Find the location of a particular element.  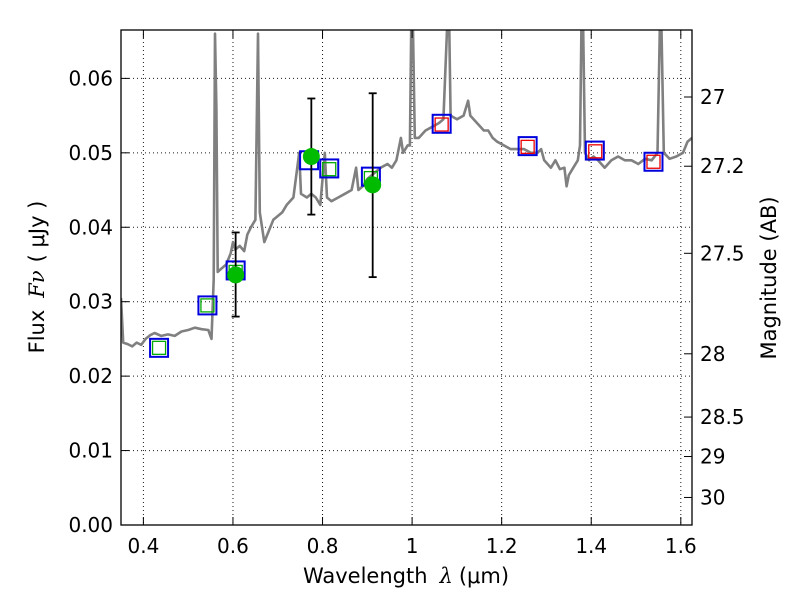

x-tick-label: 1.6 is located at coordinates (681, 546).